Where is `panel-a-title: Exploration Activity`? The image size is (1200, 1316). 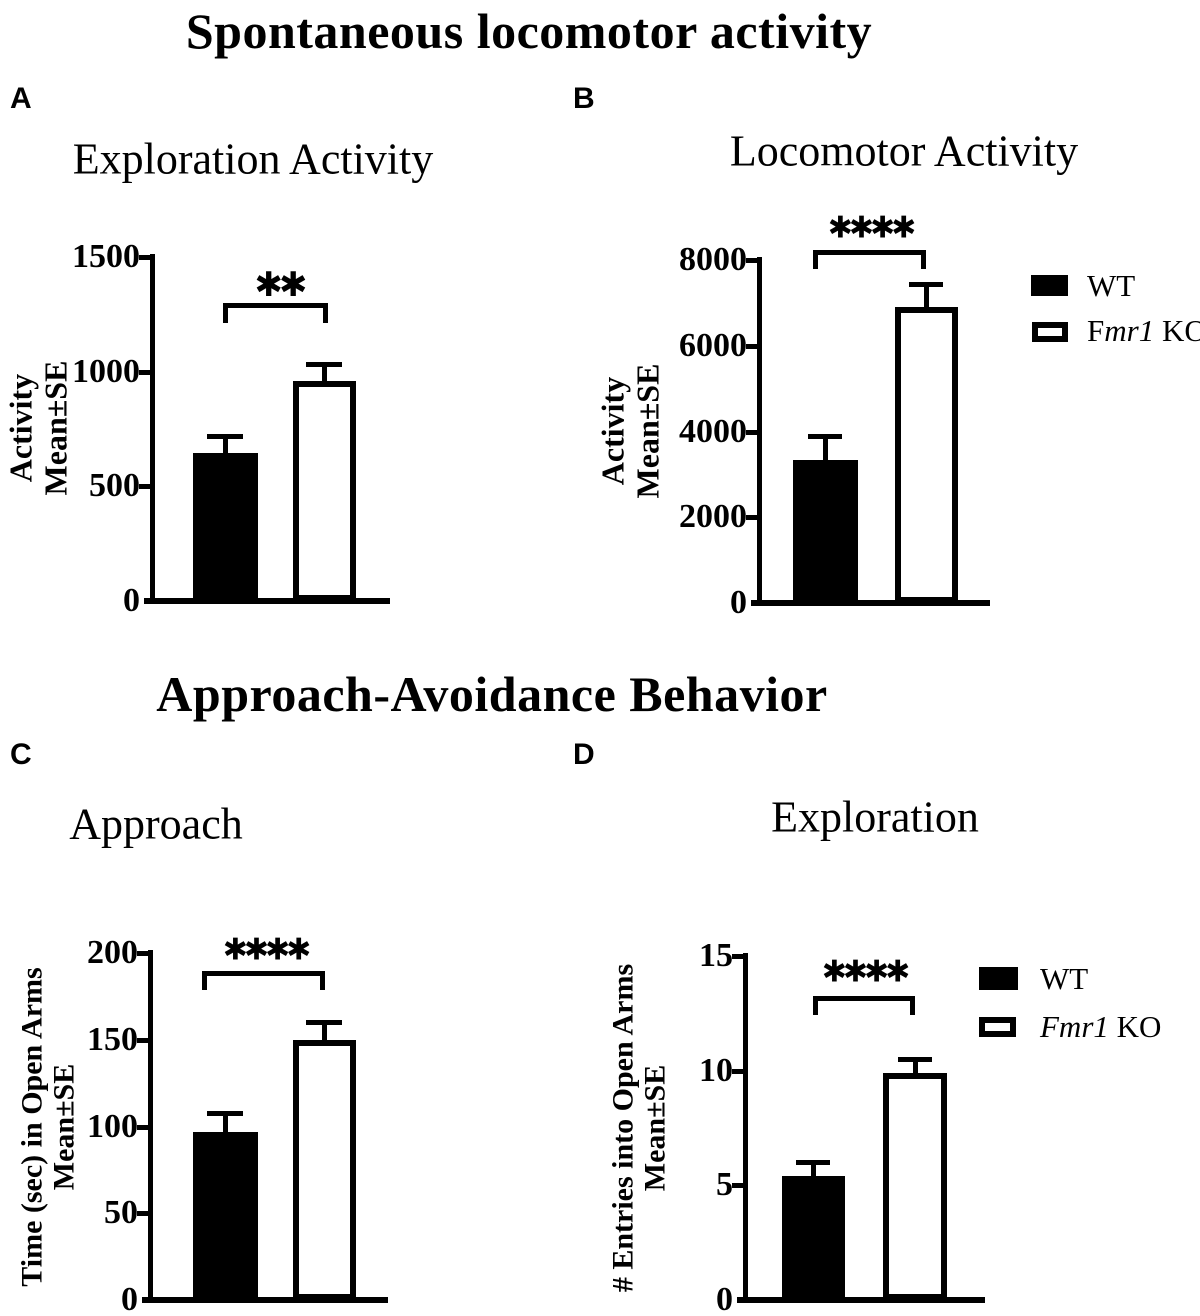
panel-a-title: Exploration Activity is located at coordinates (253, 159).